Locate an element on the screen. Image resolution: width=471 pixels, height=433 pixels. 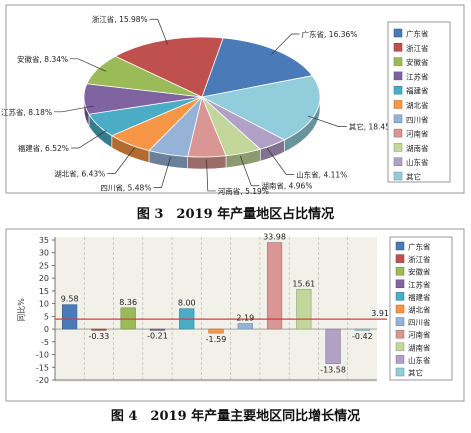
y-tick-label: -15 is located at coordinates (42, 367).